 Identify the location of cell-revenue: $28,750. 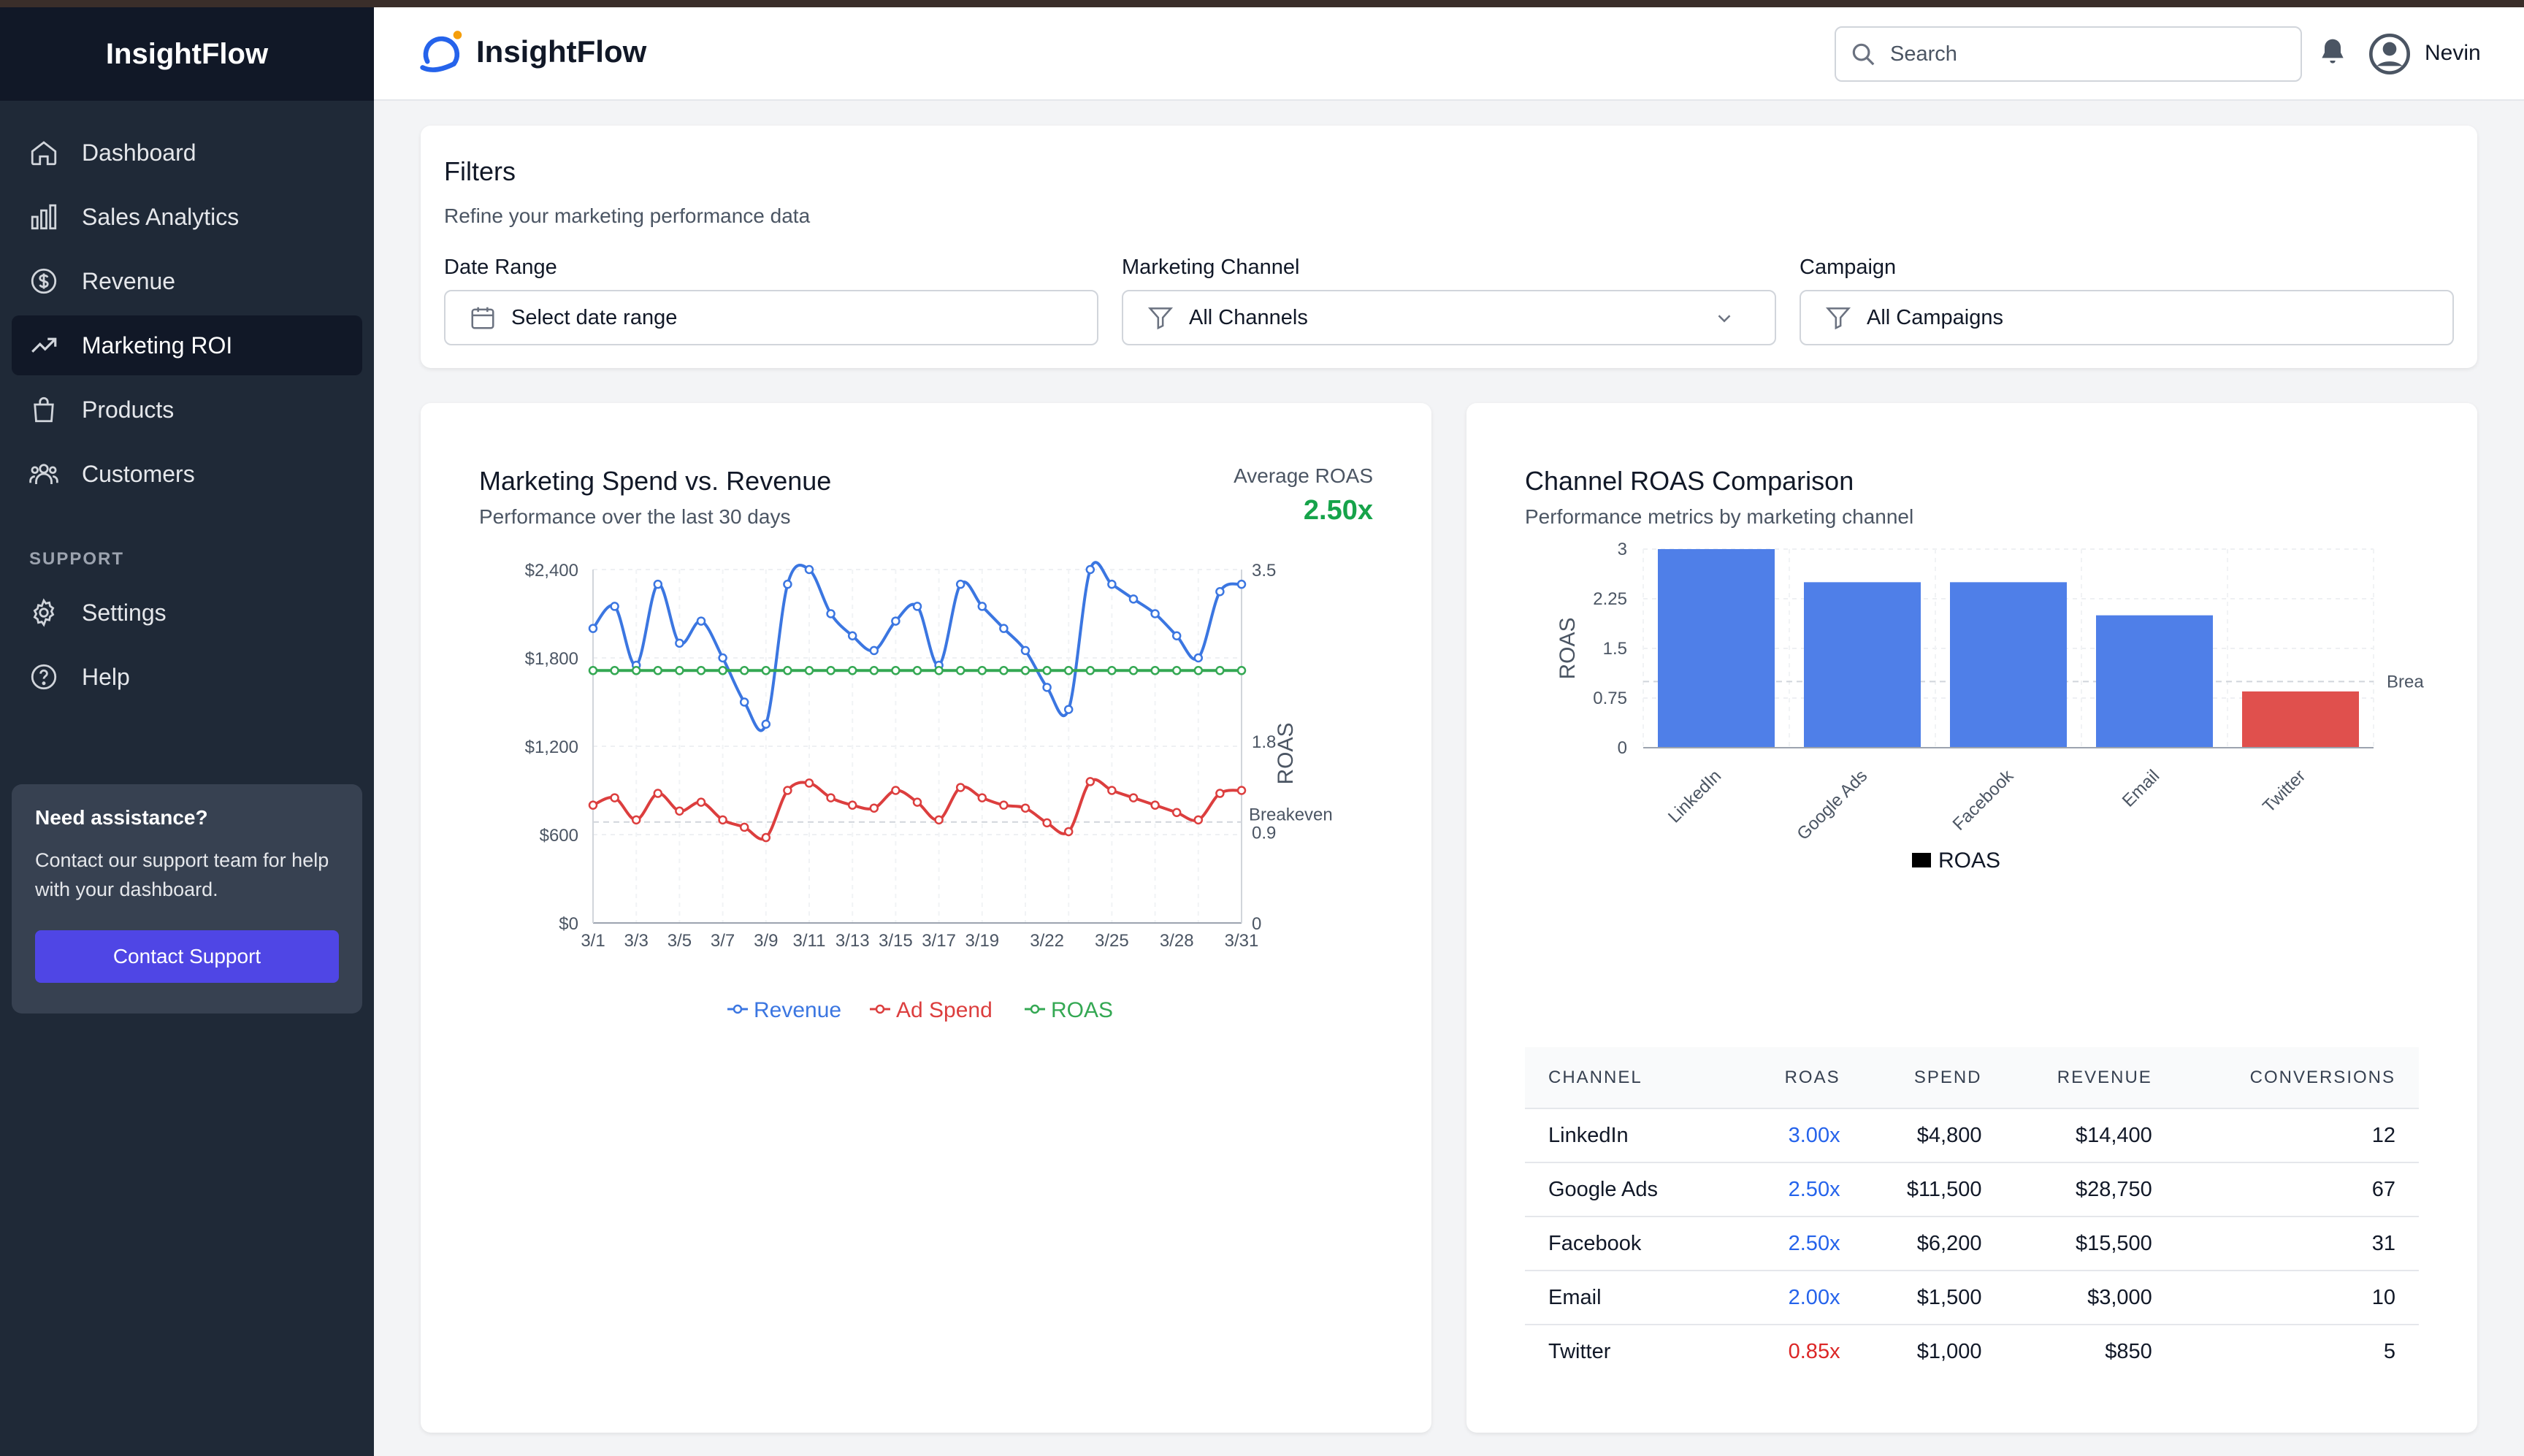
(2090, 1189).